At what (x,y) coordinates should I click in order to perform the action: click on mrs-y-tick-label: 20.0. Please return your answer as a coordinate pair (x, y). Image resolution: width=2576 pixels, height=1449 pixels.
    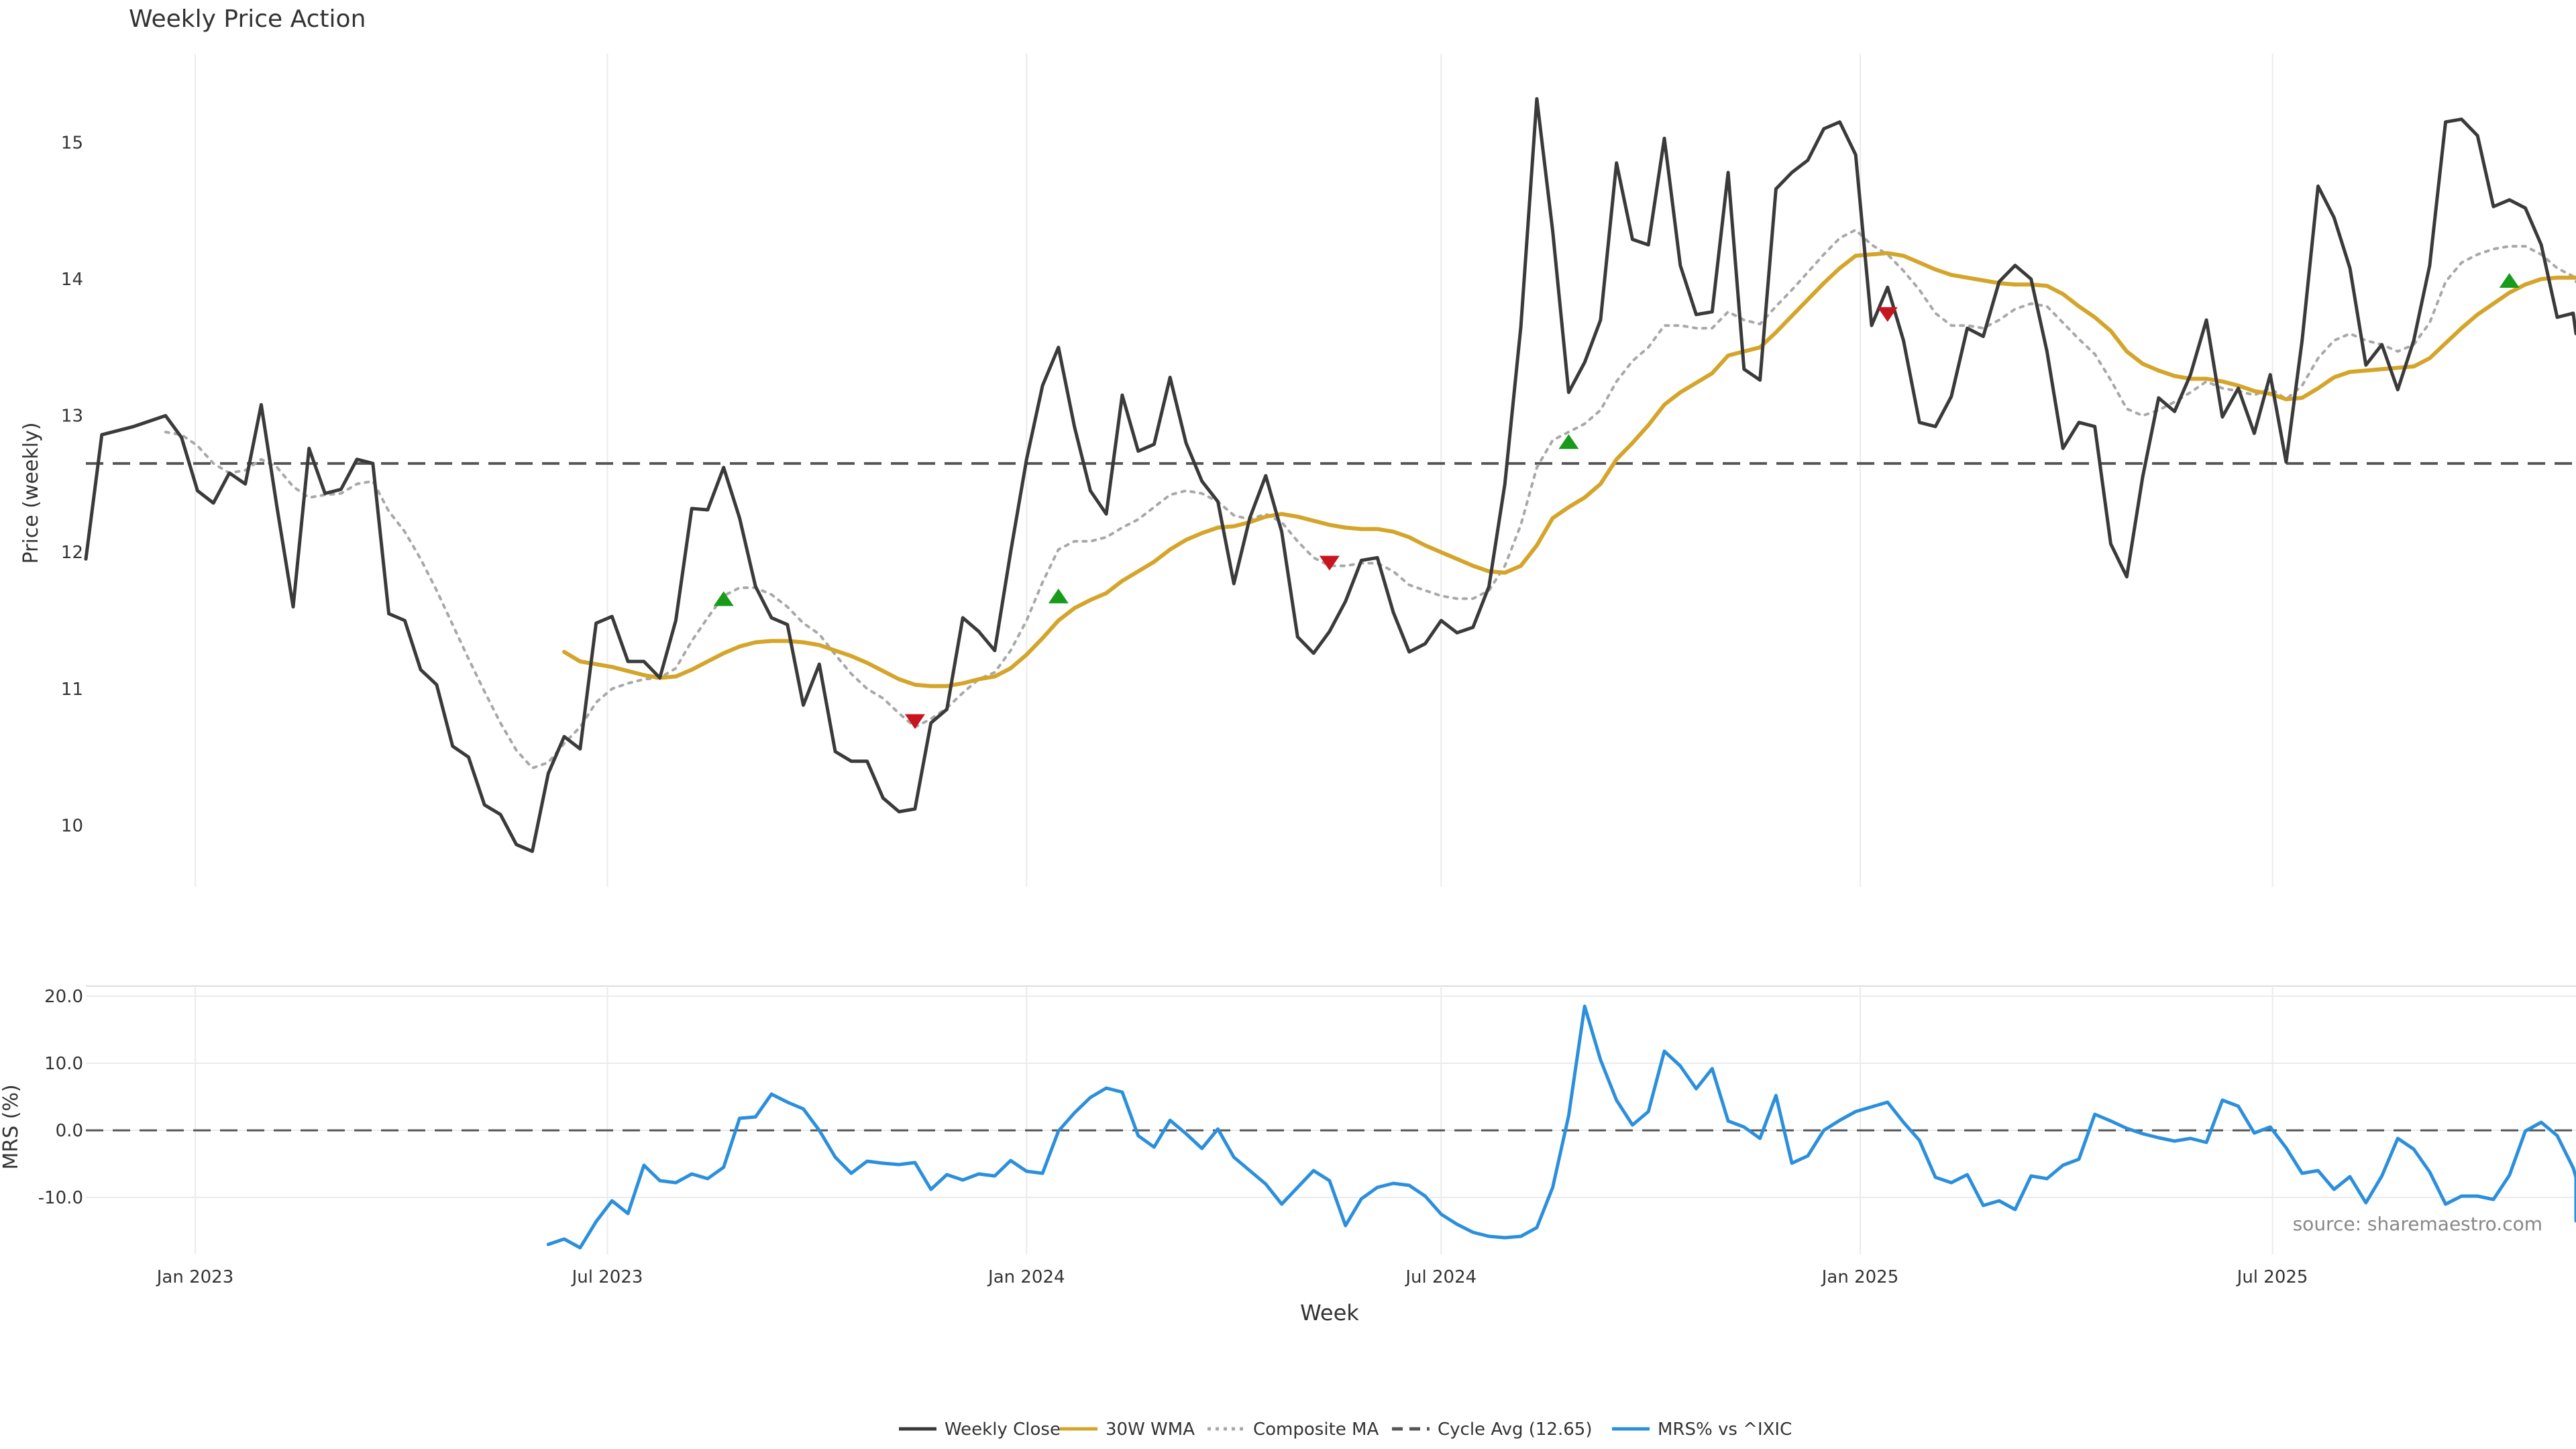
    Looking at the image, I should click on (63, 997).